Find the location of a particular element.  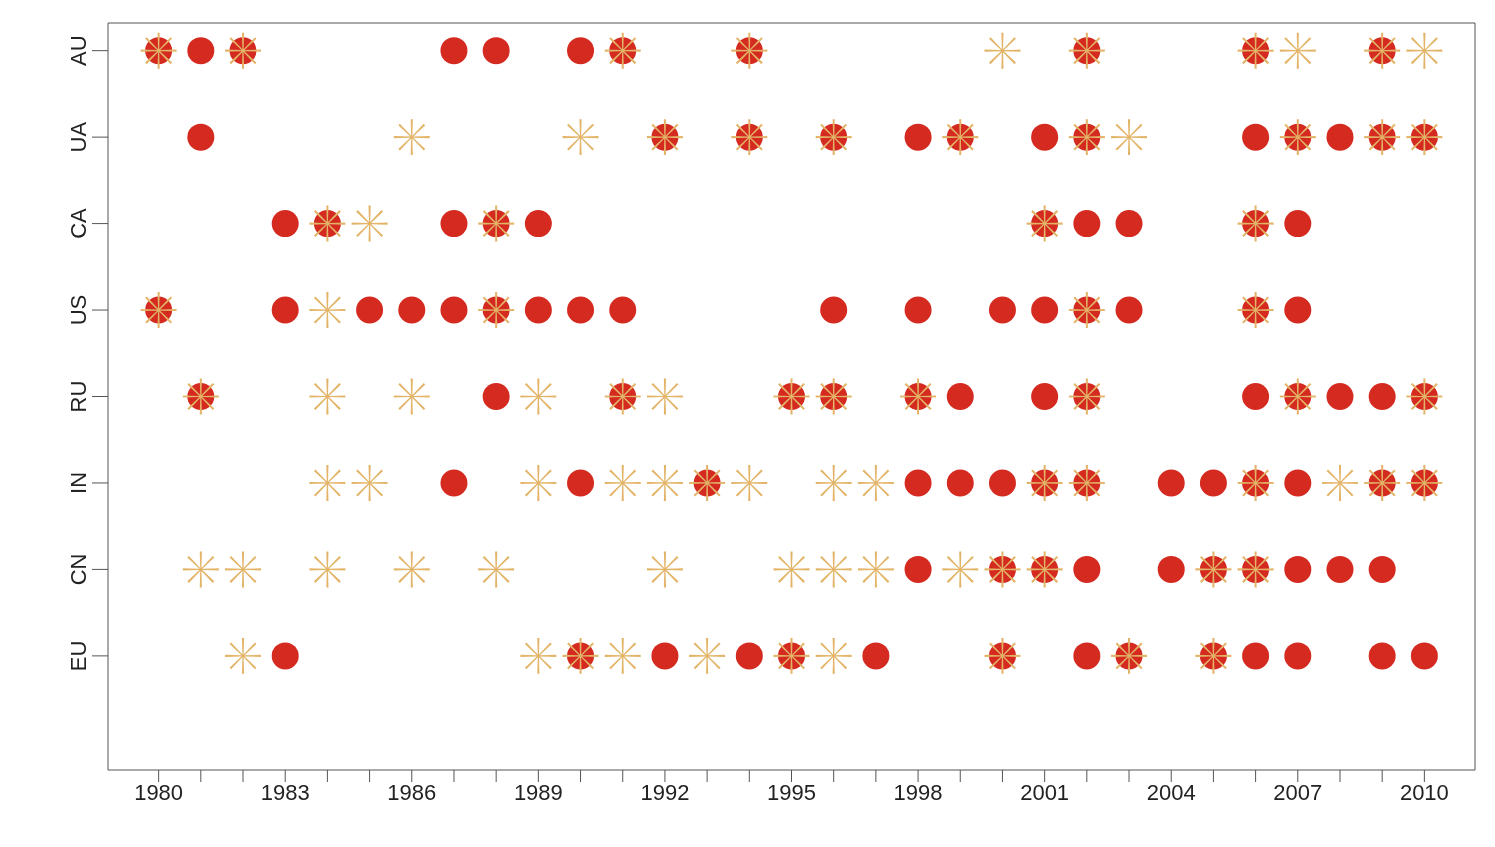

x-tick-label: 1992 is located at coordinates (665, 792).